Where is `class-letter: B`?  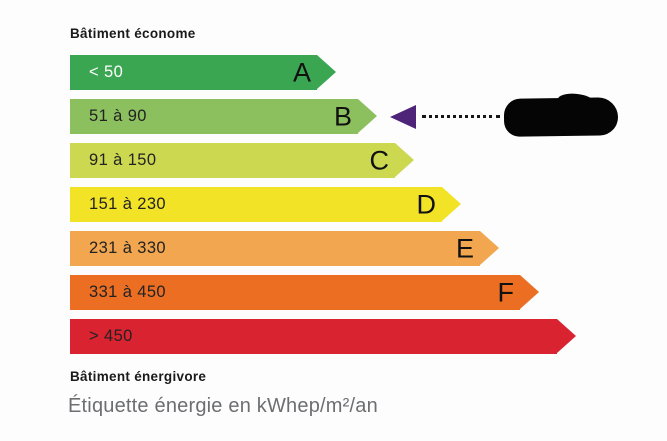
class-letter: B is located at coordinates (342, 116).